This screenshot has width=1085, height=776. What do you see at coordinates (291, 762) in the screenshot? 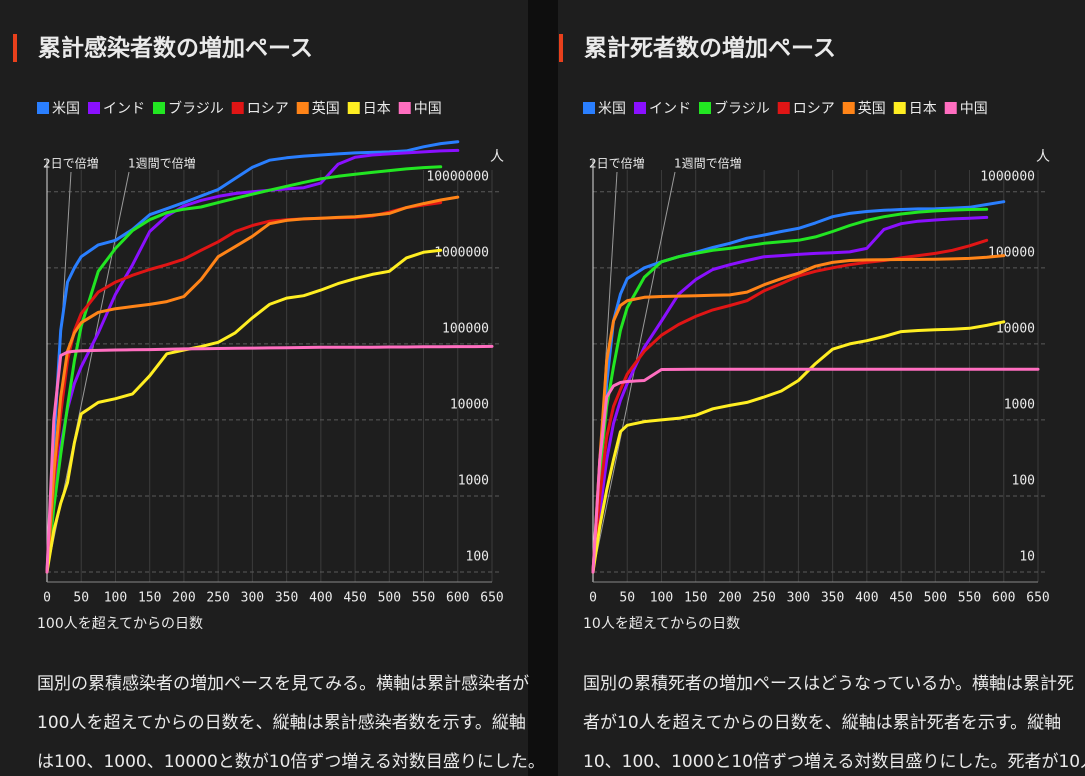
I see `paragraph-line: は100、1000、10000と数が10倍ずつ増える対数目盛りにした。` at bounding box center [291, 762].